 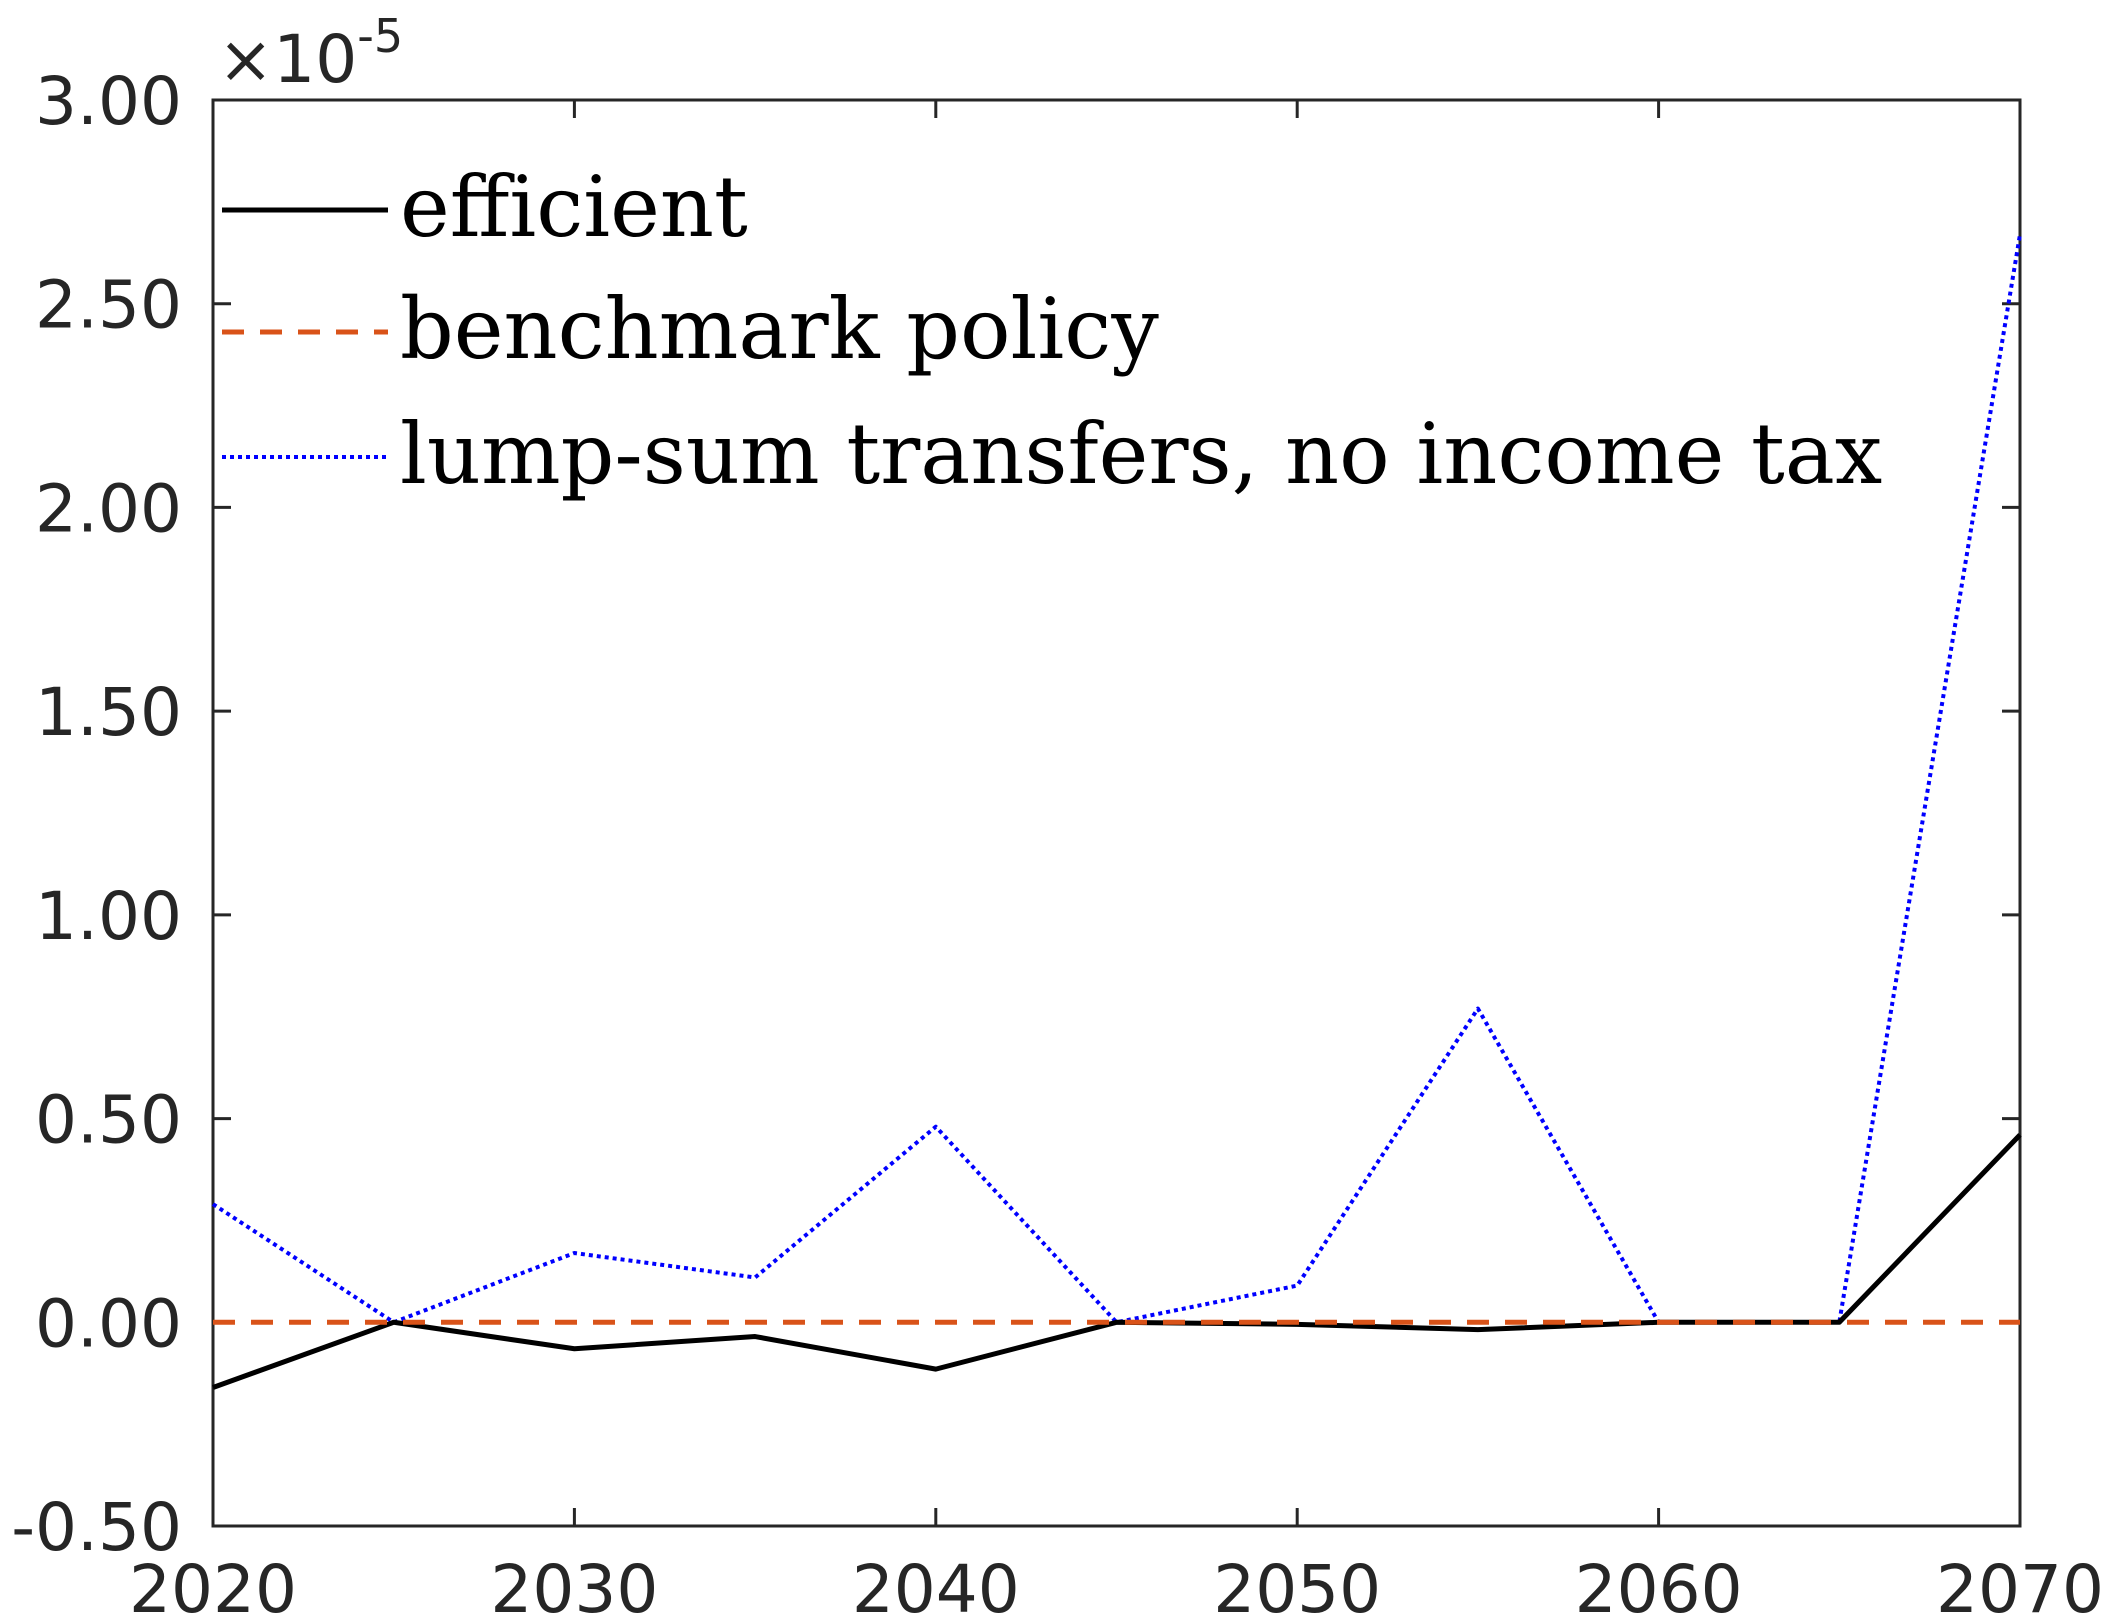 I want to click on y-multiplier-base: ×10, so click(x=287, y=59).